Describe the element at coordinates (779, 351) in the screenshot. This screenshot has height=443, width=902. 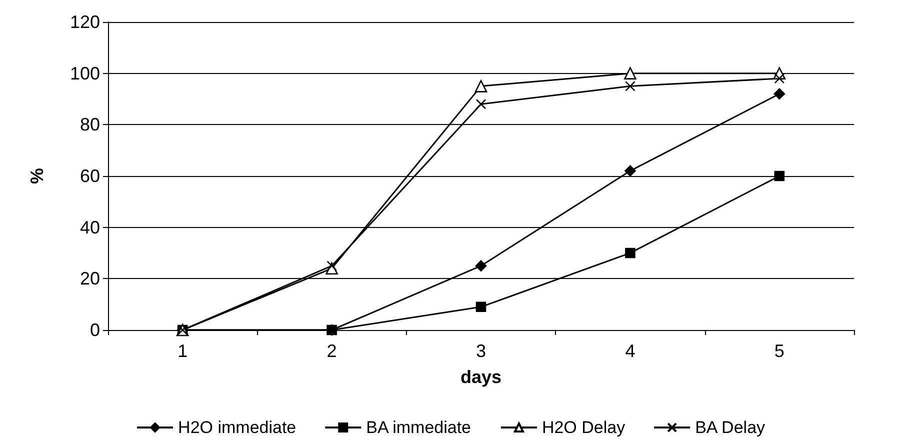
I see `x-tick-label: 5` at that location.